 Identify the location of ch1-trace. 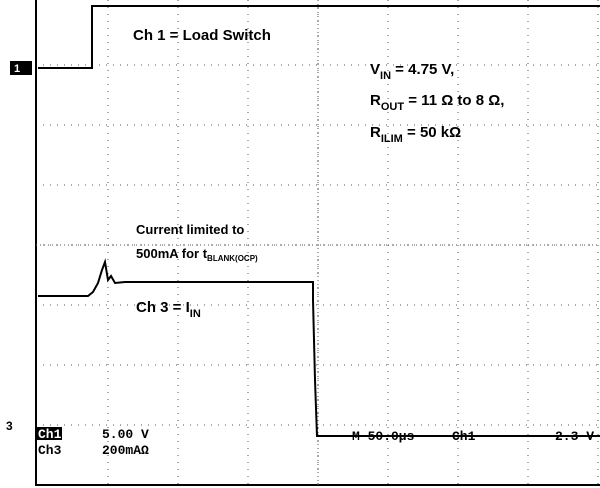
(319, 37).